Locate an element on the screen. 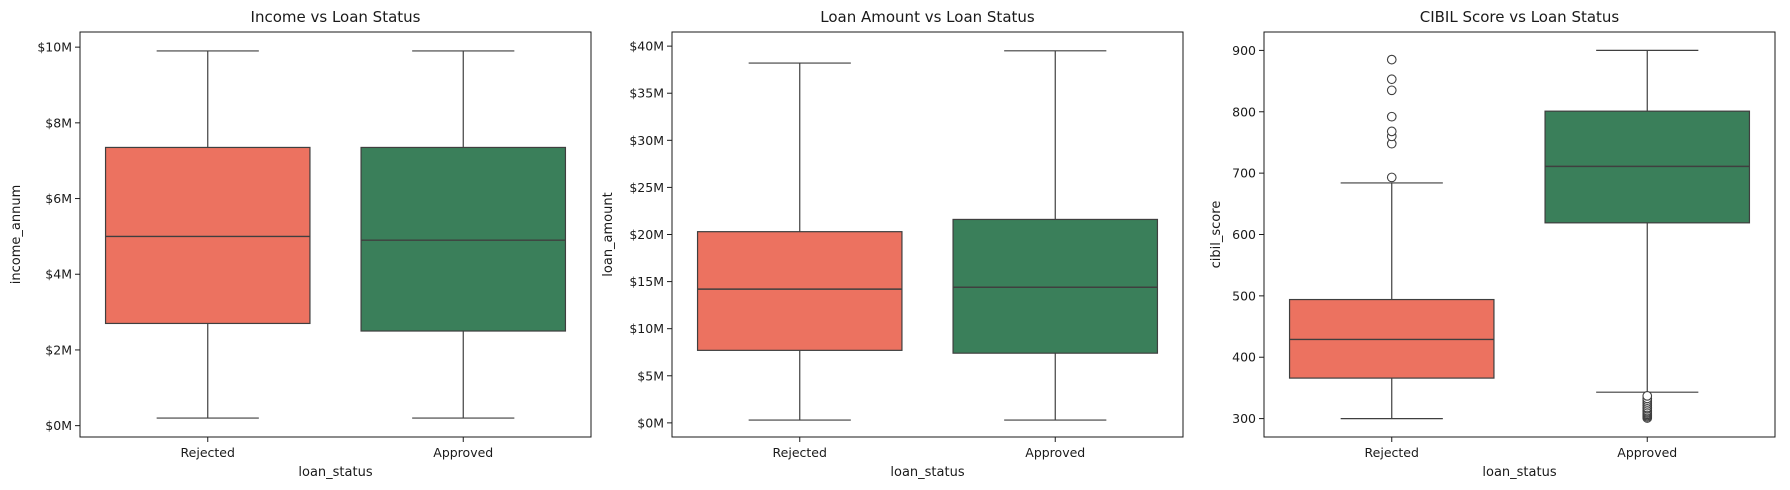 This screenshot has height=490, width=1790. y-tick-label: $25M is located at coordinates (646, 187).